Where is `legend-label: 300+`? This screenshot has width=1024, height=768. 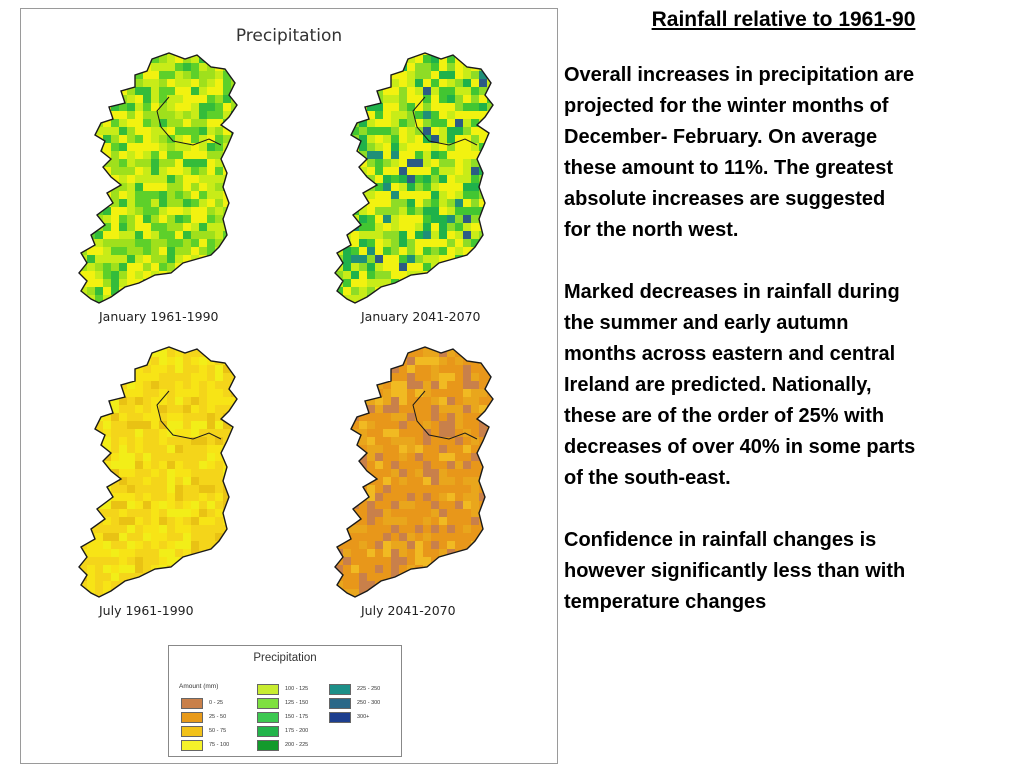 legend-label: 300+ is located at coordinates (363, 717).